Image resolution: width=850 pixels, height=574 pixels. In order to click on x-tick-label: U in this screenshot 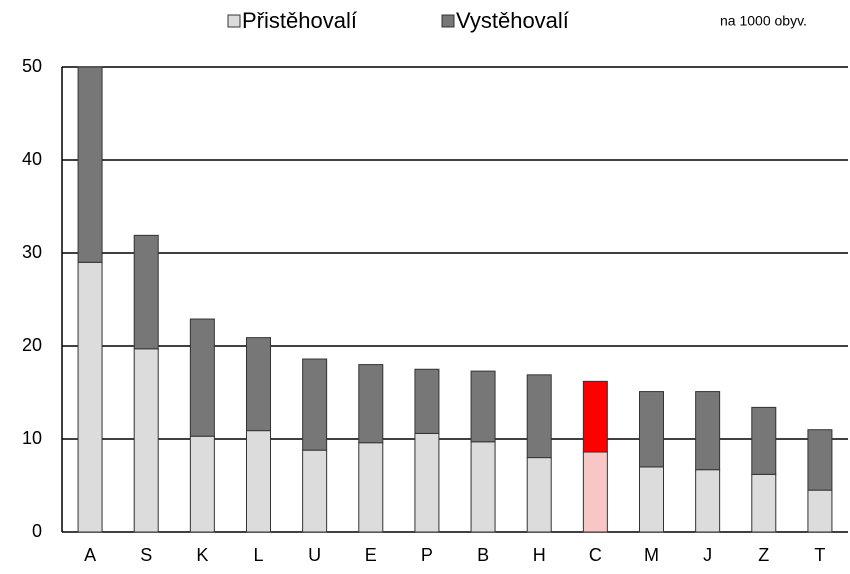, I will do `click(314, 555)`.